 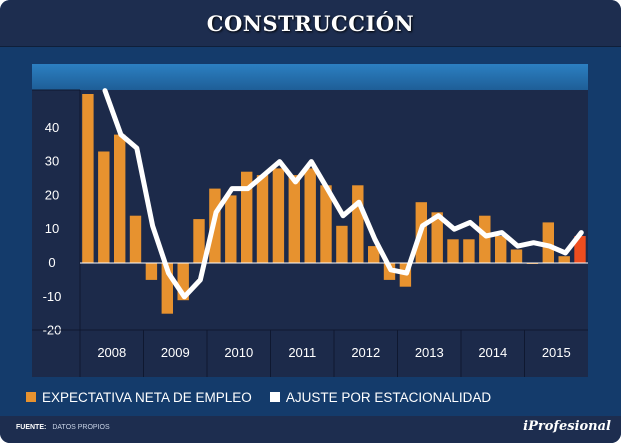 I want to click on y-tick-label: 40, so click(x=52, y=127).